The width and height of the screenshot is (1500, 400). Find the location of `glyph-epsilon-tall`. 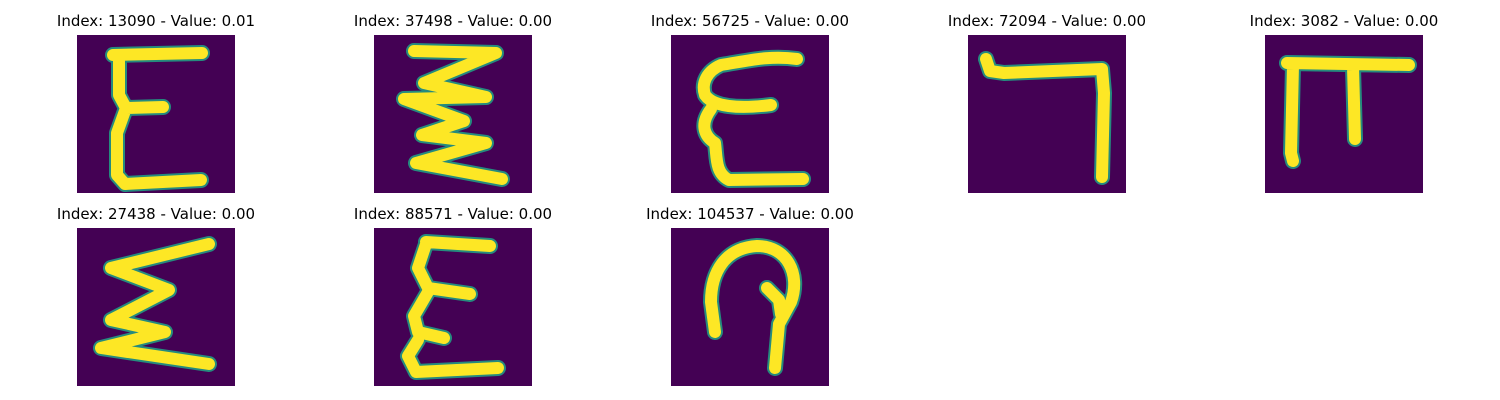

glyph-epsilon-tall is located at coordinates (156, 114).